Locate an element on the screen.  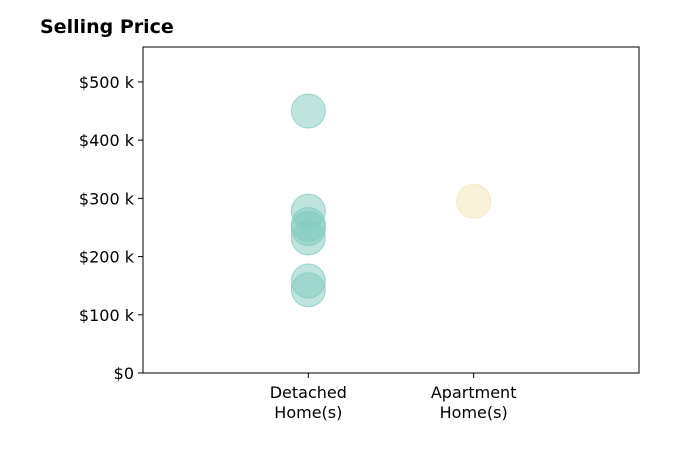
y-tick-label: $400 k is located at coordinates (107, 140).